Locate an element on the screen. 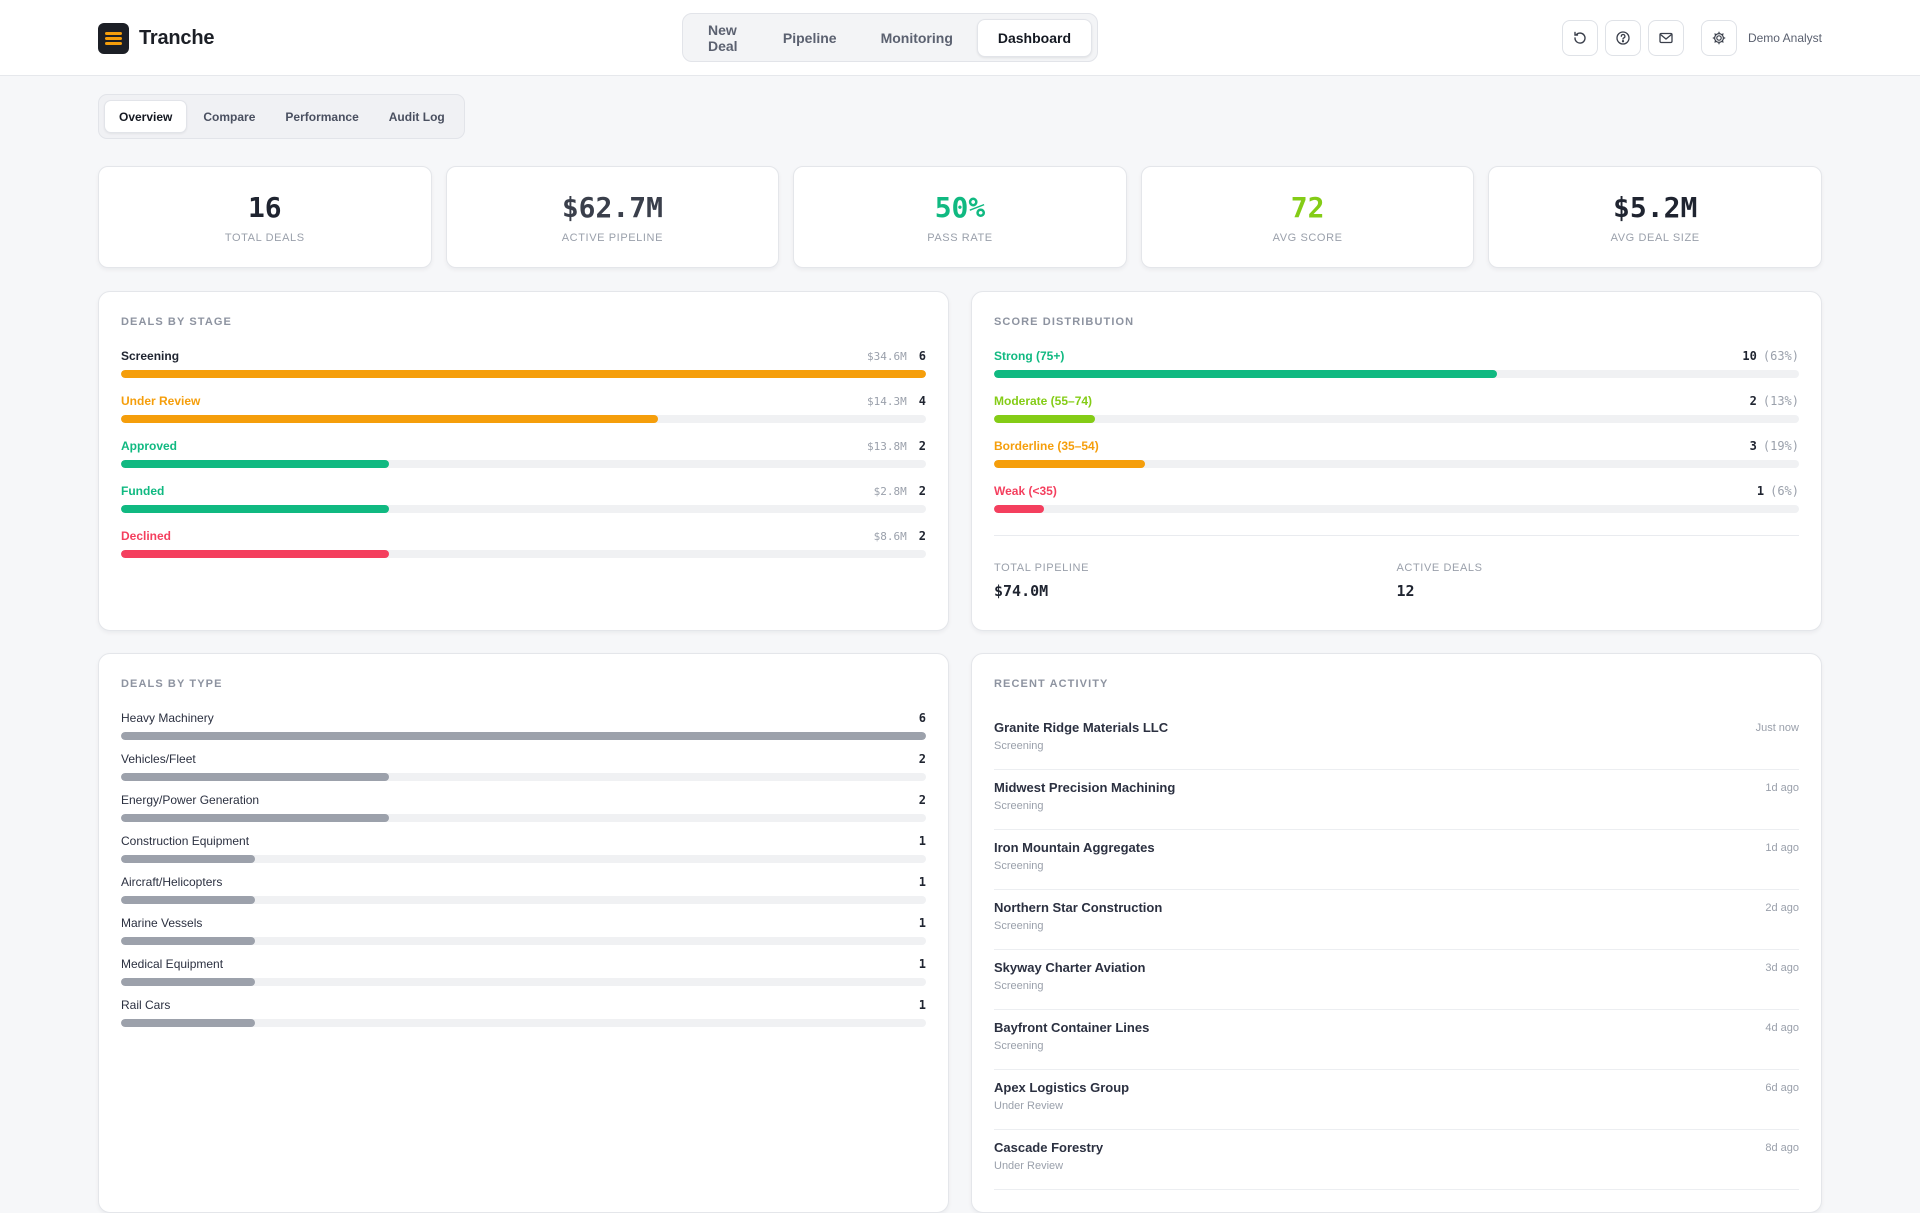 The height and width of the screenshot is (1213, 1920). stage-amount: $14.3M is located at coordinates (887, 401).